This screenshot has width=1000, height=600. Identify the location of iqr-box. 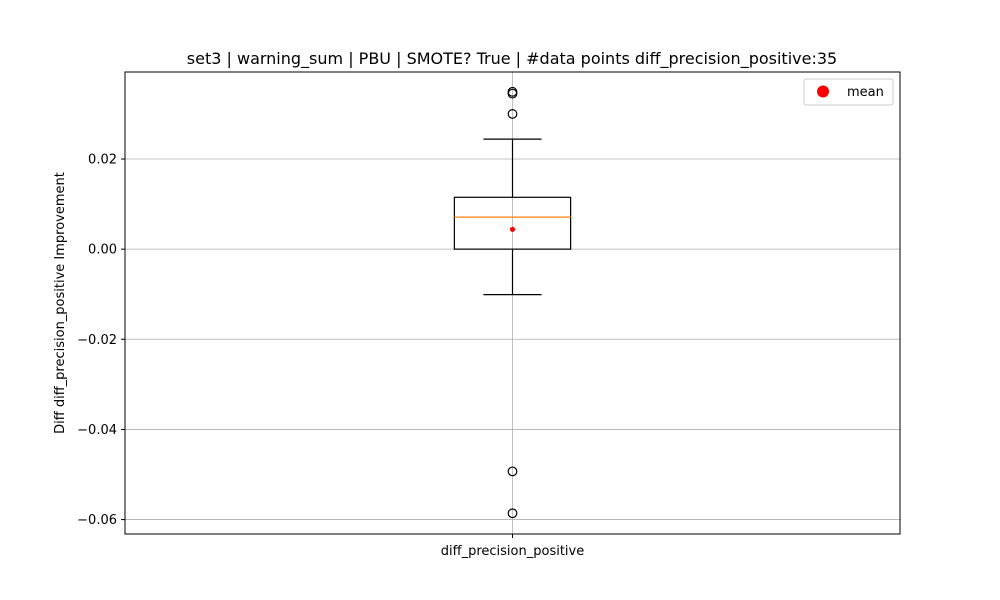
(512, 223).